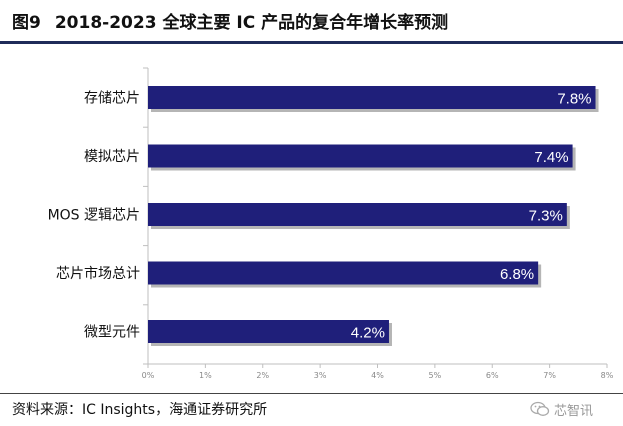 This screenshot has height=426, width=623. I want to click on data-label: 7.8%, so click(574, 99).